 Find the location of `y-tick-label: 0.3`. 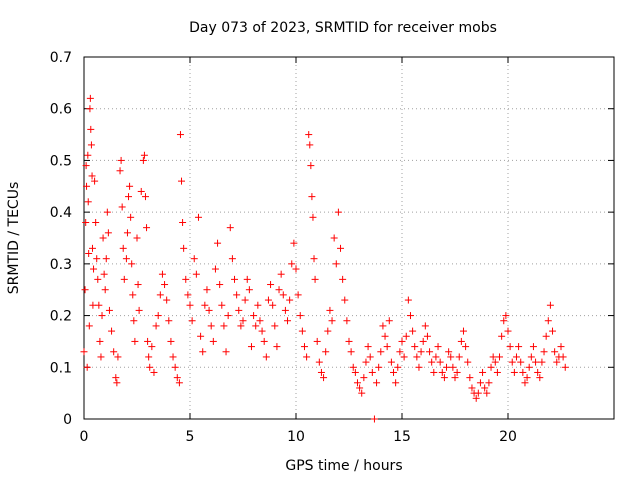

y-tick-label: 0.3 is located at coordinates (61, 265).